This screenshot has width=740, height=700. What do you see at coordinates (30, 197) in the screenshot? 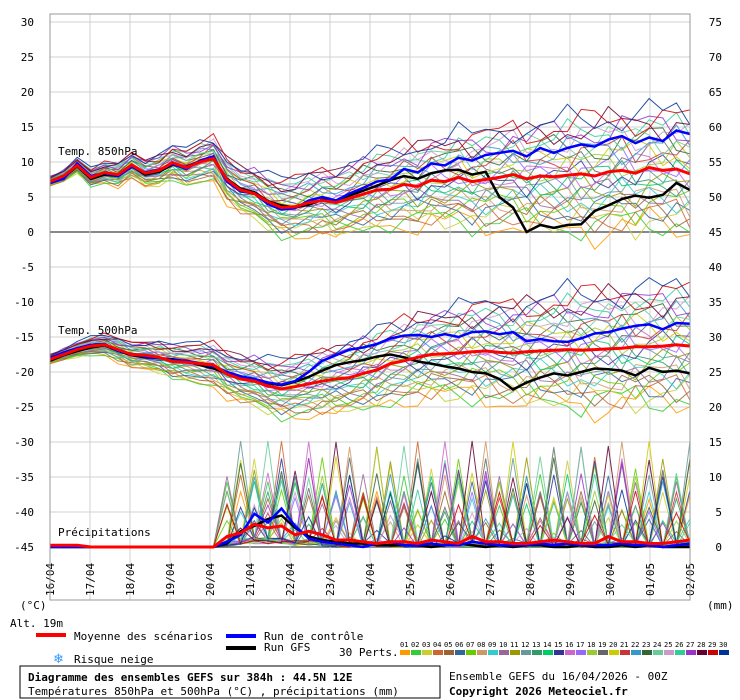
I see `left-tick-label: 5` at bounding box center [30, 197].